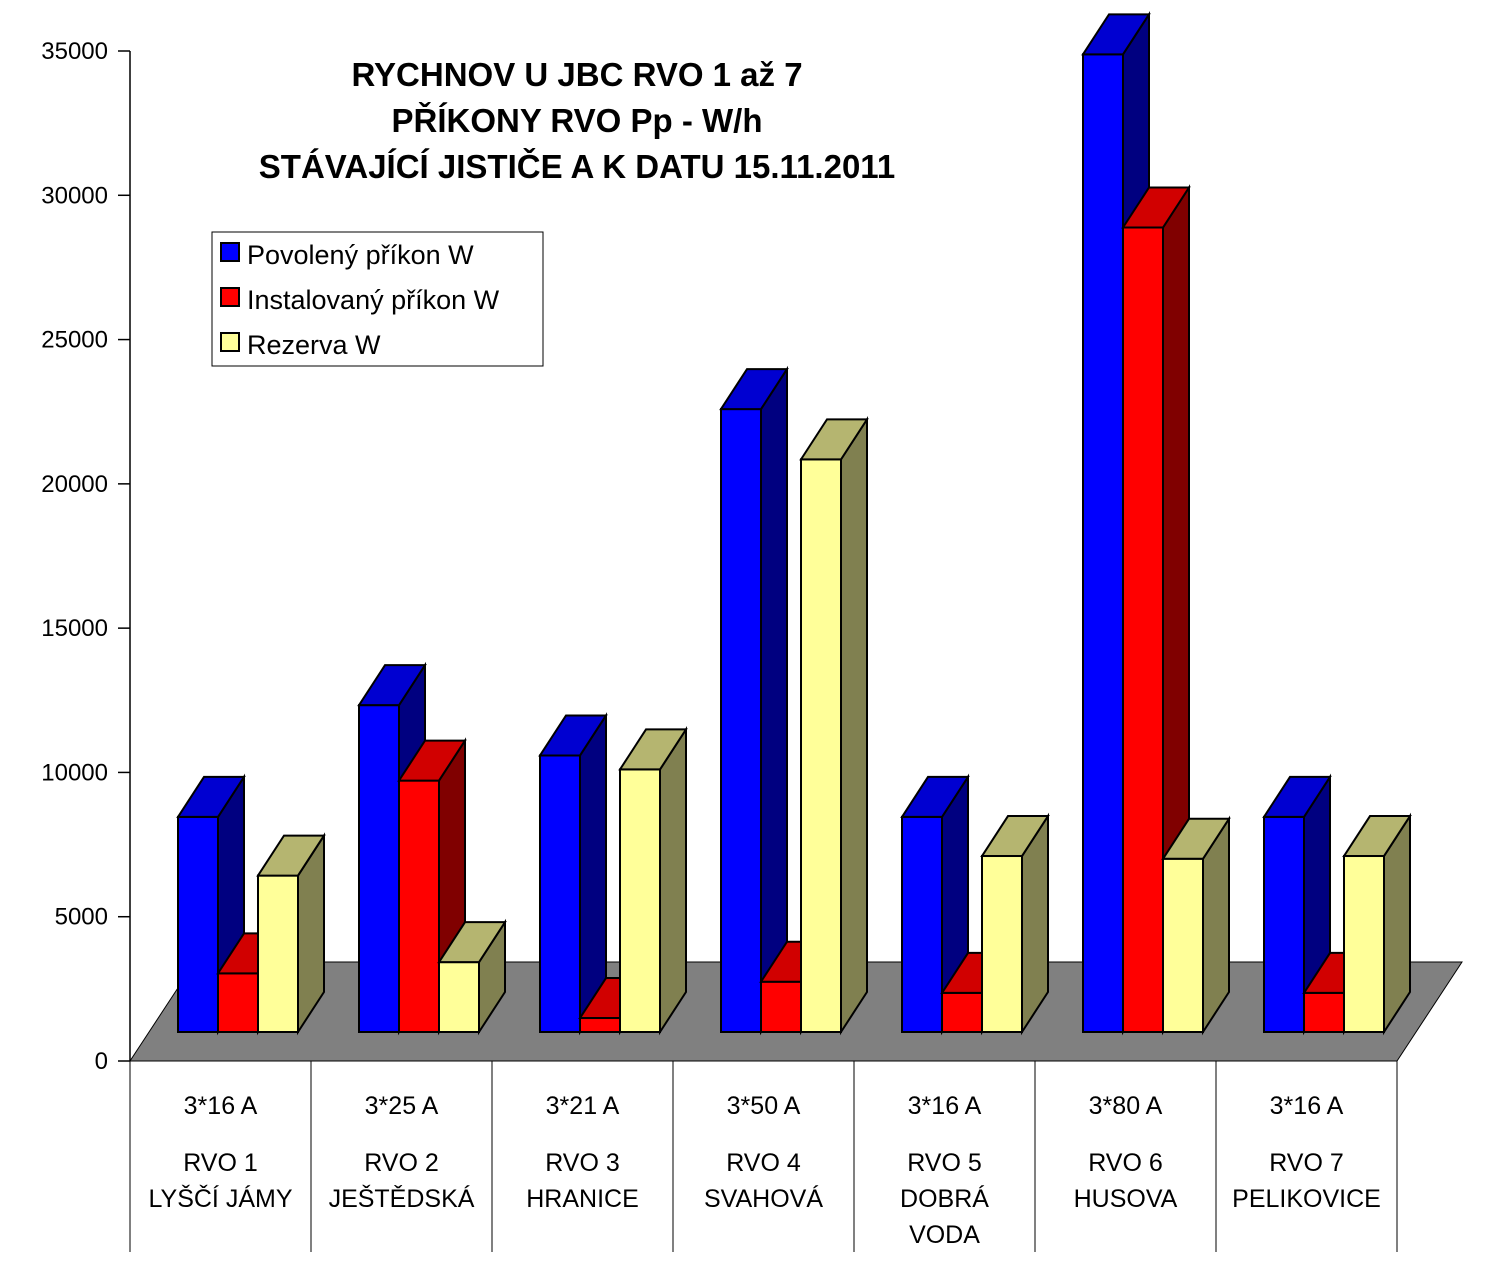  Describe the element at coordinates (944, 1198) in the screenshot. I see `category-name-label: DOBRÁ` at that location.